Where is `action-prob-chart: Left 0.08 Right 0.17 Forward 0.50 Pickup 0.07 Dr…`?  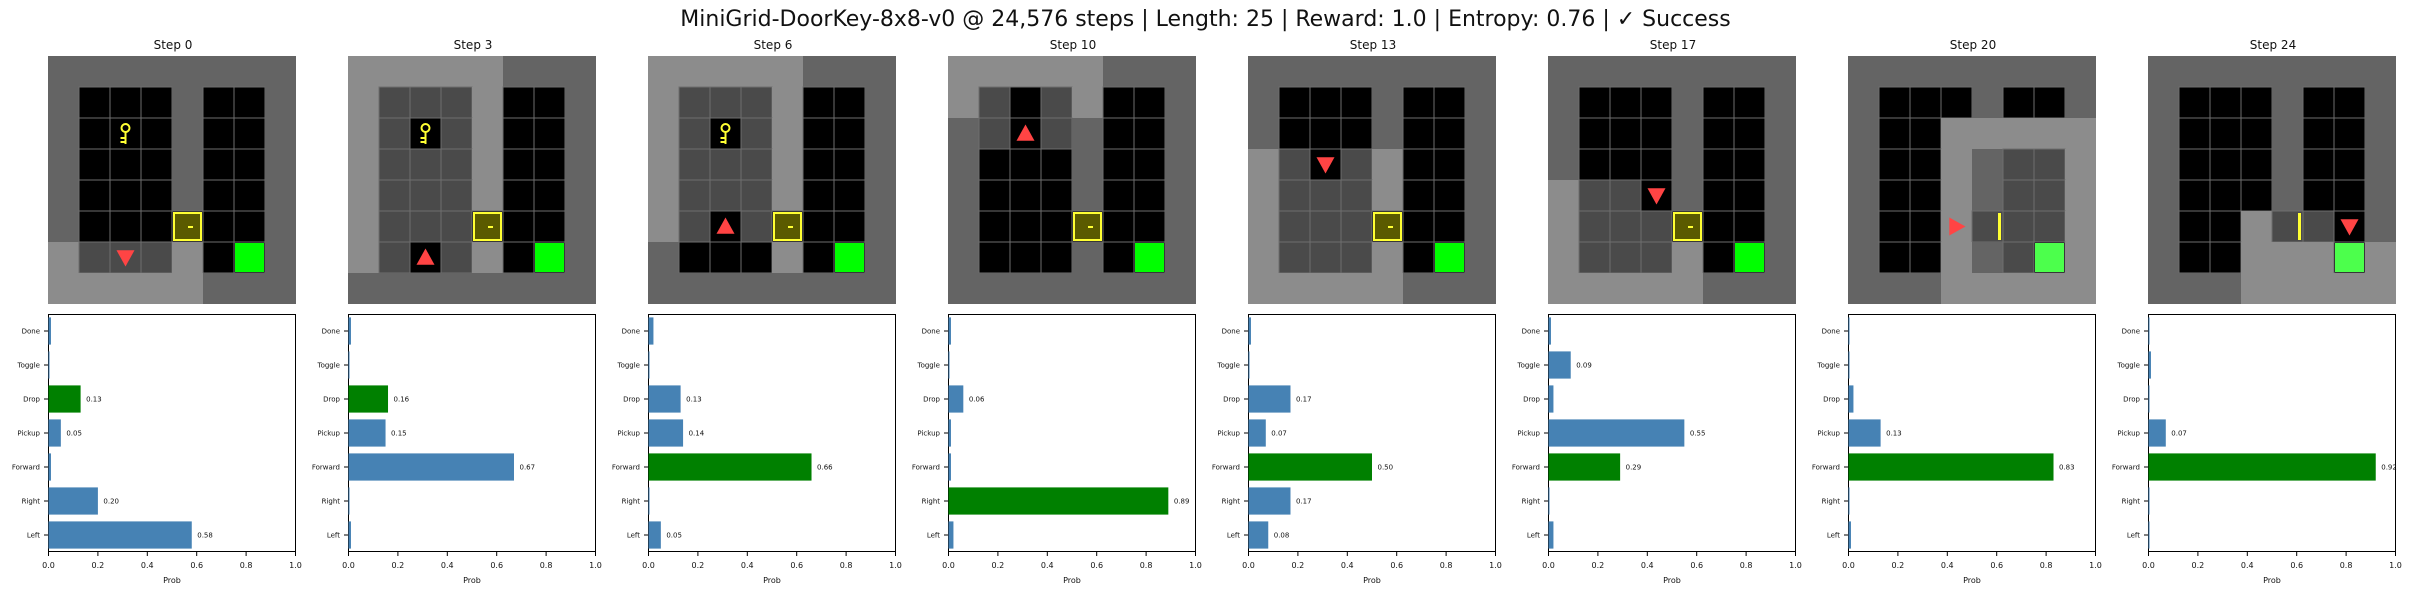 action-prob-chart: Left 0.08 Right 0.17 Forward 0.50 Pickup 0.07 Dr… is located at coordinates (1357, 449).